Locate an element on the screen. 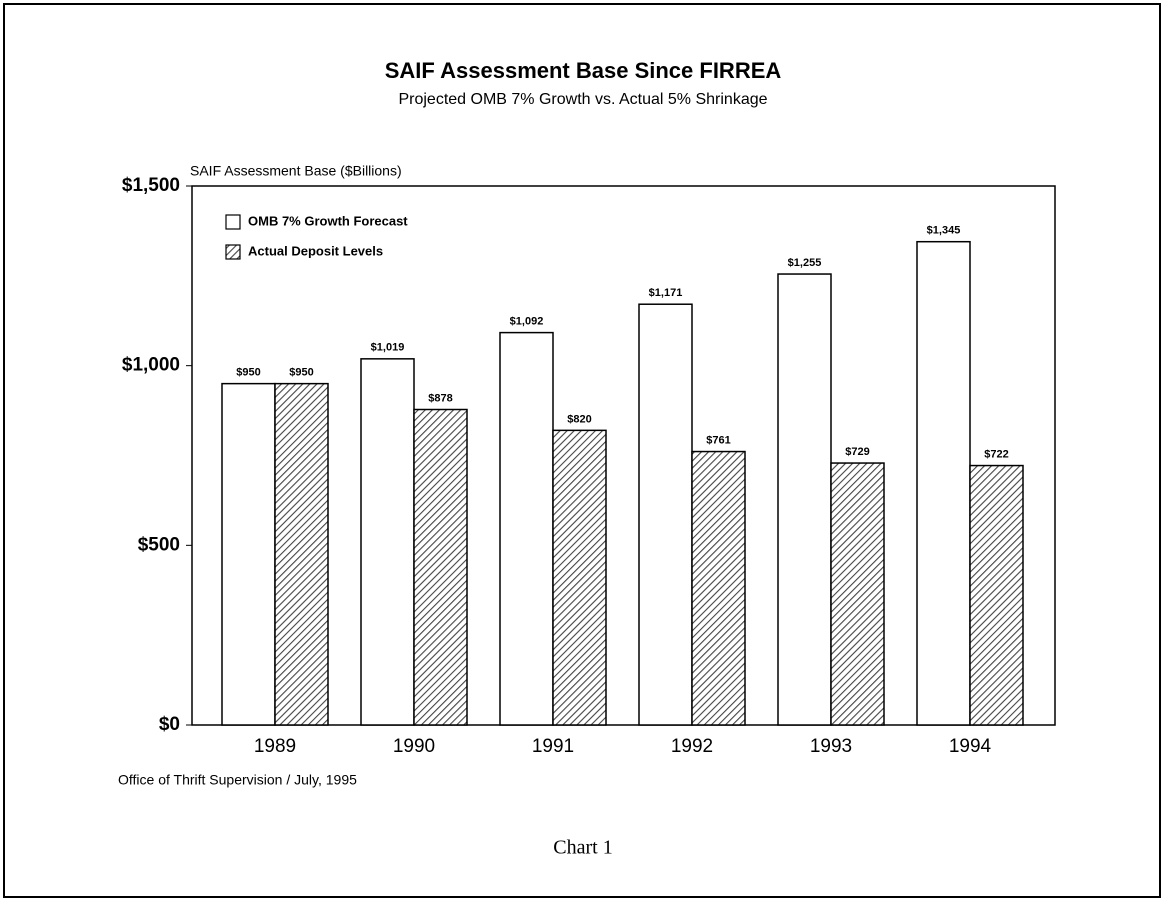  value-label: $1,171 is located at coordinates (666, 293).